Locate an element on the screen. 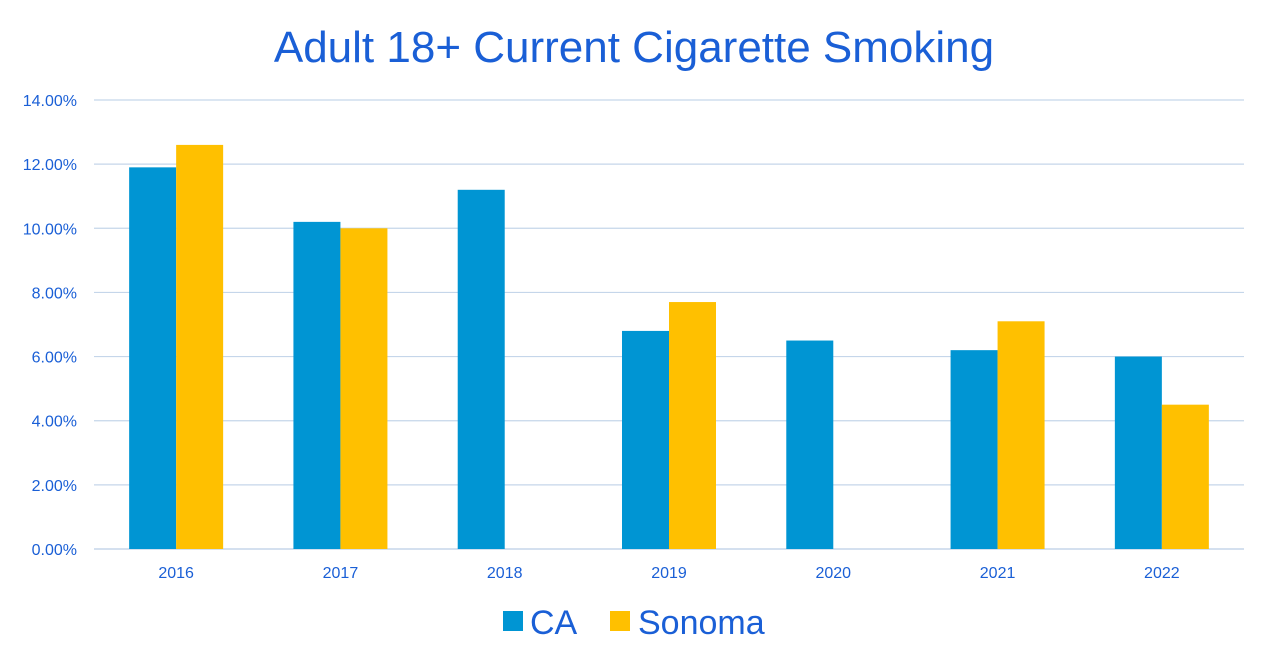 This screenshot has width=1268, height=661. x-tick-label: 2021 is located at coordinates (998, 573).